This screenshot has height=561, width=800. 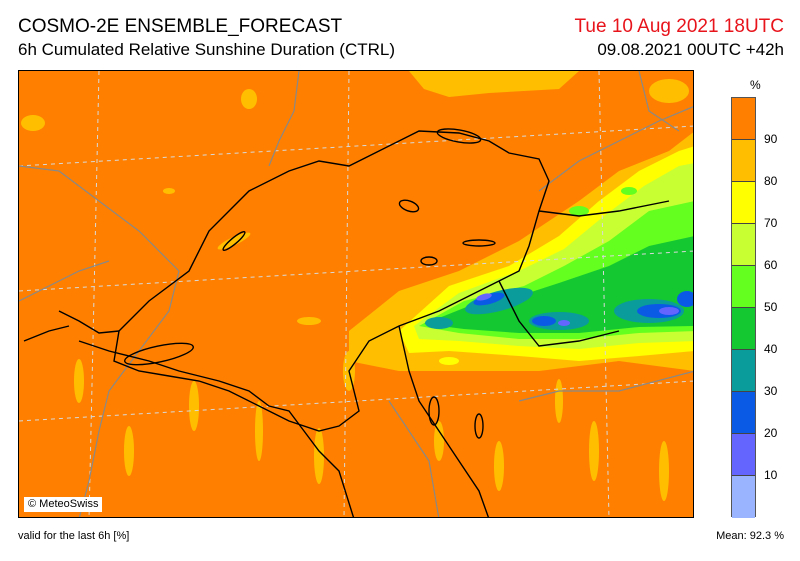 What do you see at coordinates (771, 223) in the screenshot?
I see `legend-tick-label: 70` at bounding box center [771, 223].